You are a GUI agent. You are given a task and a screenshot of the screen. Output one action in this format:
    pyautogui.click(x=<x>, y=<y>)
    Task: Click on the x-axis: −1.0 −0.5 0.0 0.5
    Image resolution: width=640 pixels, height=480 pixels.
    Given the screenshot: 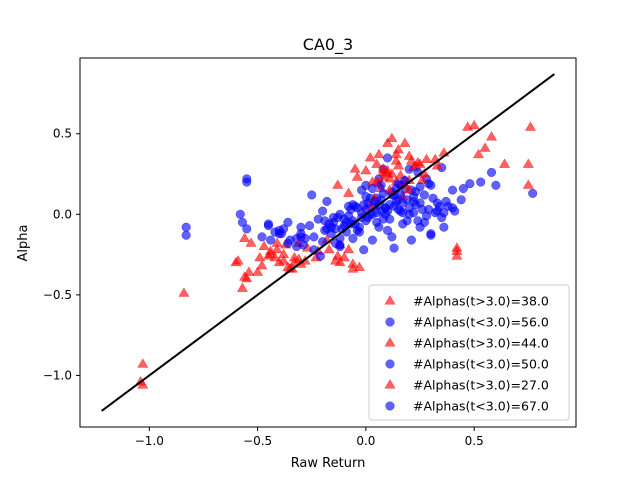 What is the action you would take?
    pyautogui.click(x=309, y=437)
    